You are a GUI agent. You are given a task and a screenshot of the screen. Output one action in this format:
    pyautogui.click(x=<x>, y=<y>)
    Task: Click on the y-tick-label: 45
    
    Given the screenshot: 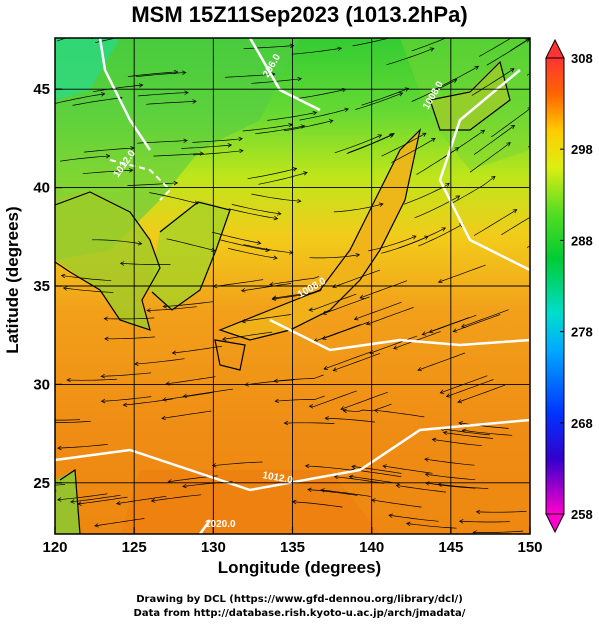 What is the action you would take?
    pyautogui.click(x=41, y=89)
    